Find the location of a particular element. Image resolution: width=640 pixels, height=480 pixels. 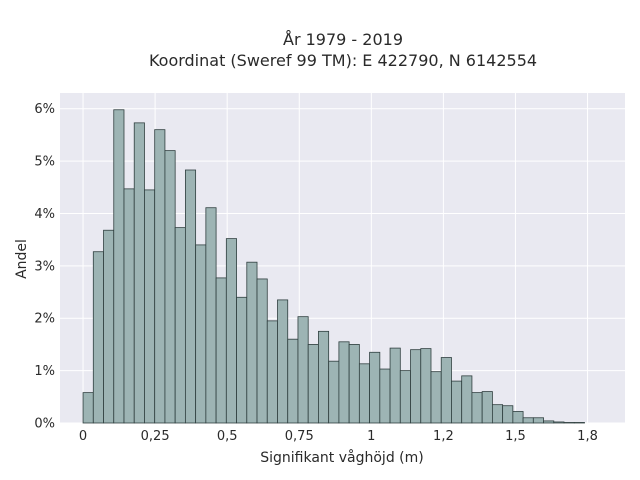

x-tick-label: 0,75 is located at coordinates (299, 436).